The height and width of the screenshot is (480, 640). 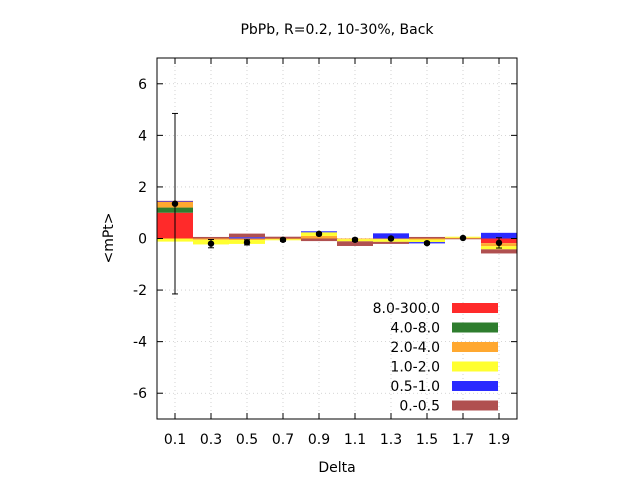 I want to click on y-tick-label: -4, so click(x=140, y=343).